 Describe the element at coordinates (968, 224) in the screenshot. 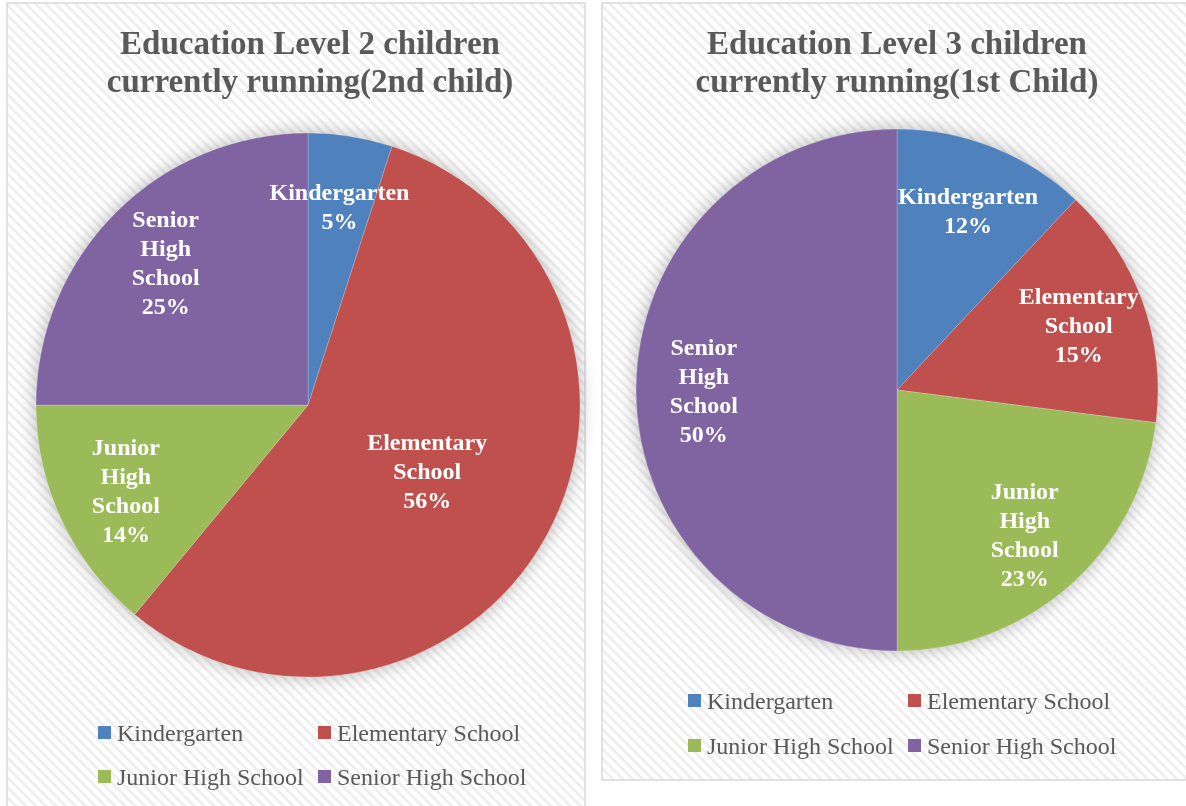

I see `data-label: 12%` at that location.